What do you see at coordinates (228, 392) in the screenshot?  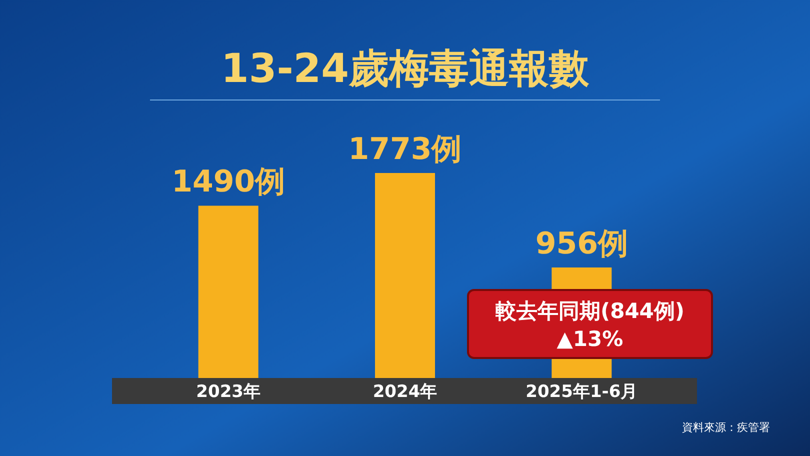 I see `x-tick-label: 2023年` at bounding box center [228, 392].